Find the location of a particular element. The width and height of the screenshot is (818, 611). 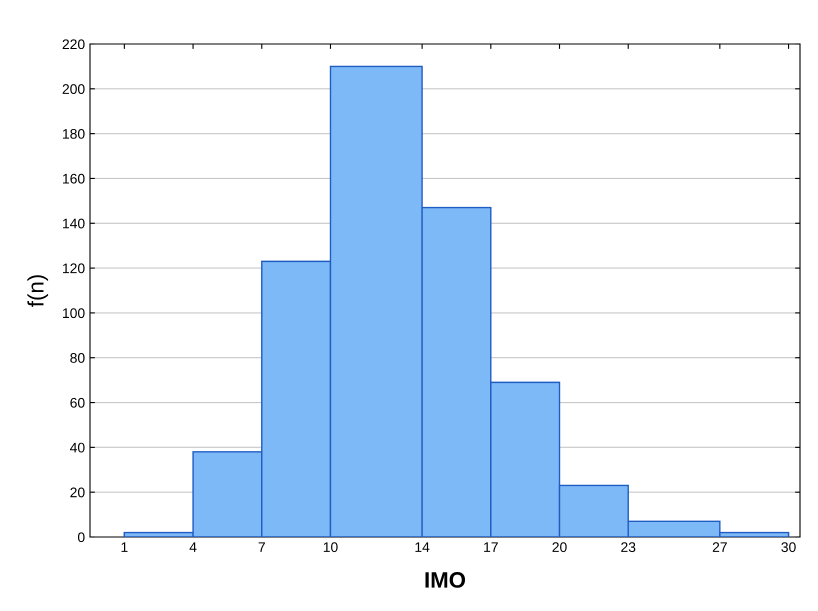

x-tick-label: 17 is located at coordinates (491, 547).